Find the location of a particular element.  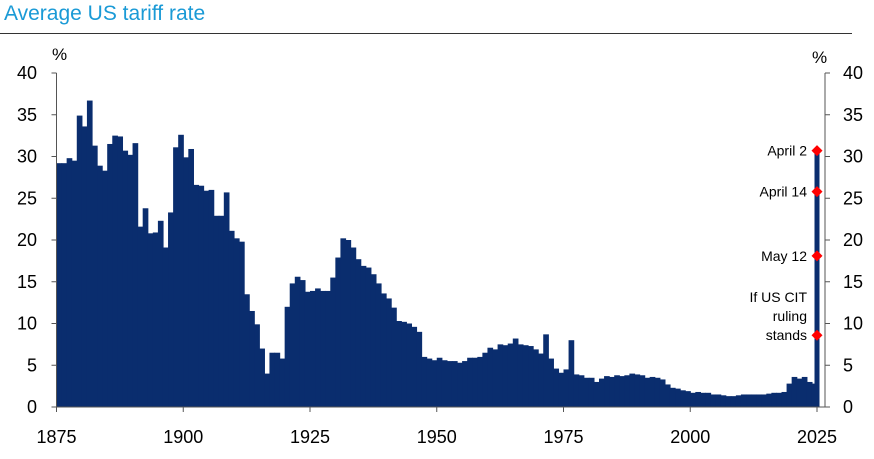

marker-label: ruling is located at coordinates (790, 316).